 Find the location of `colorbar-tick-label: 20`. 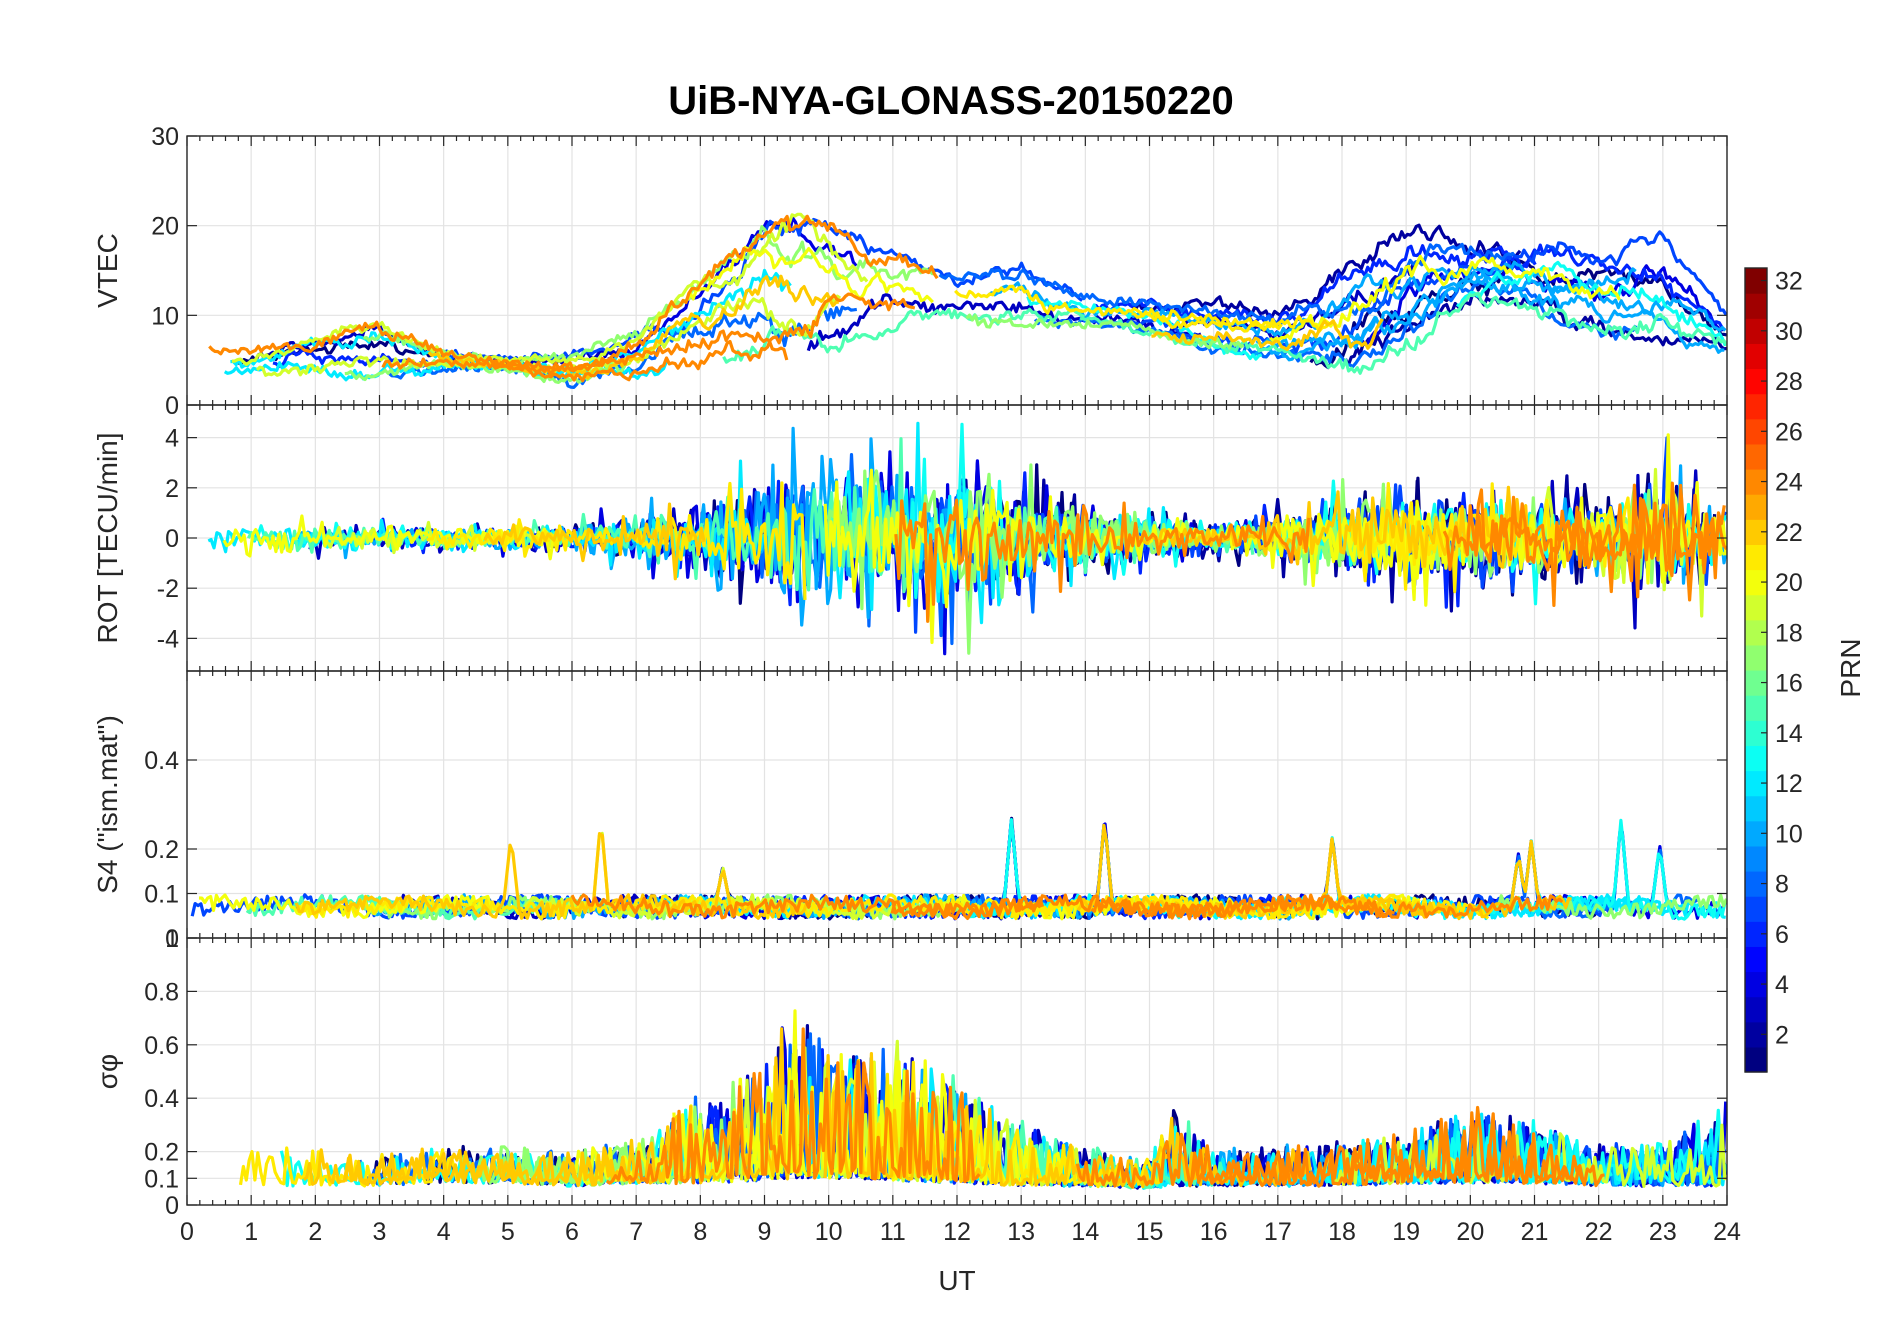

colorbar-tick-label: 20 is located at coordinates (1789, 583).